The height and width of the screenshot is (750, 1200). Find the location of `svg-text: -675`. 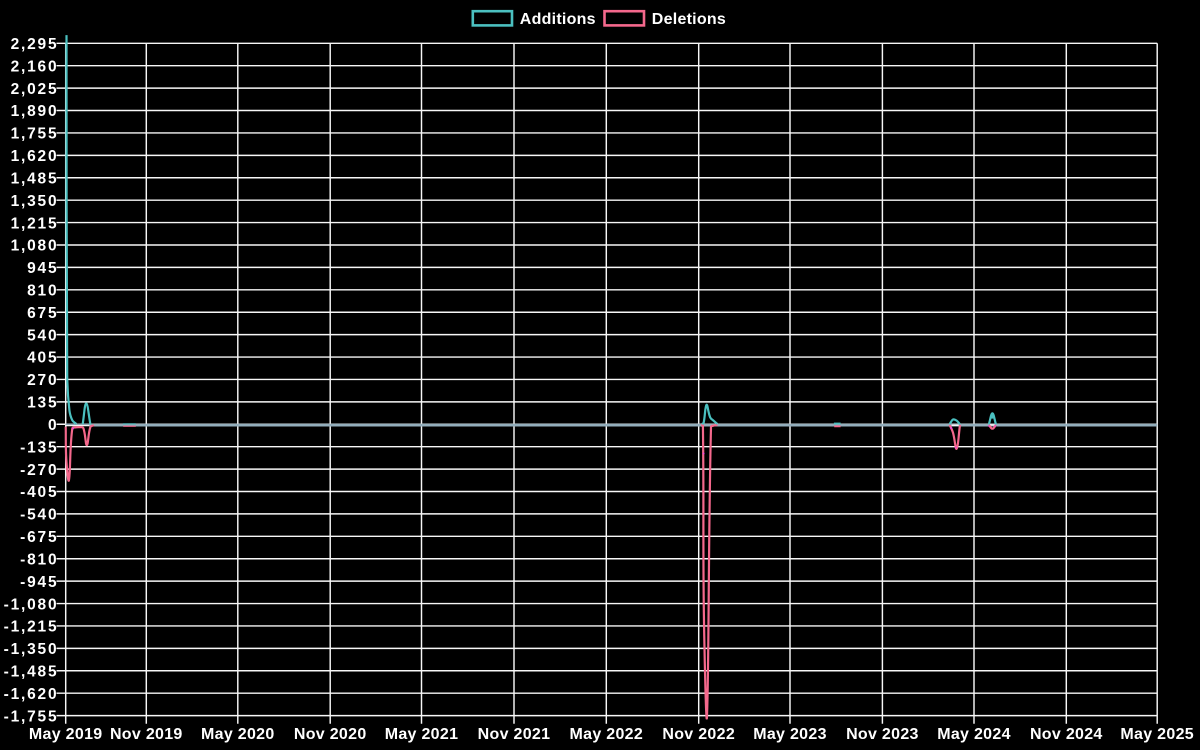

svg-text: -675 is located at coordinates (39, 537).